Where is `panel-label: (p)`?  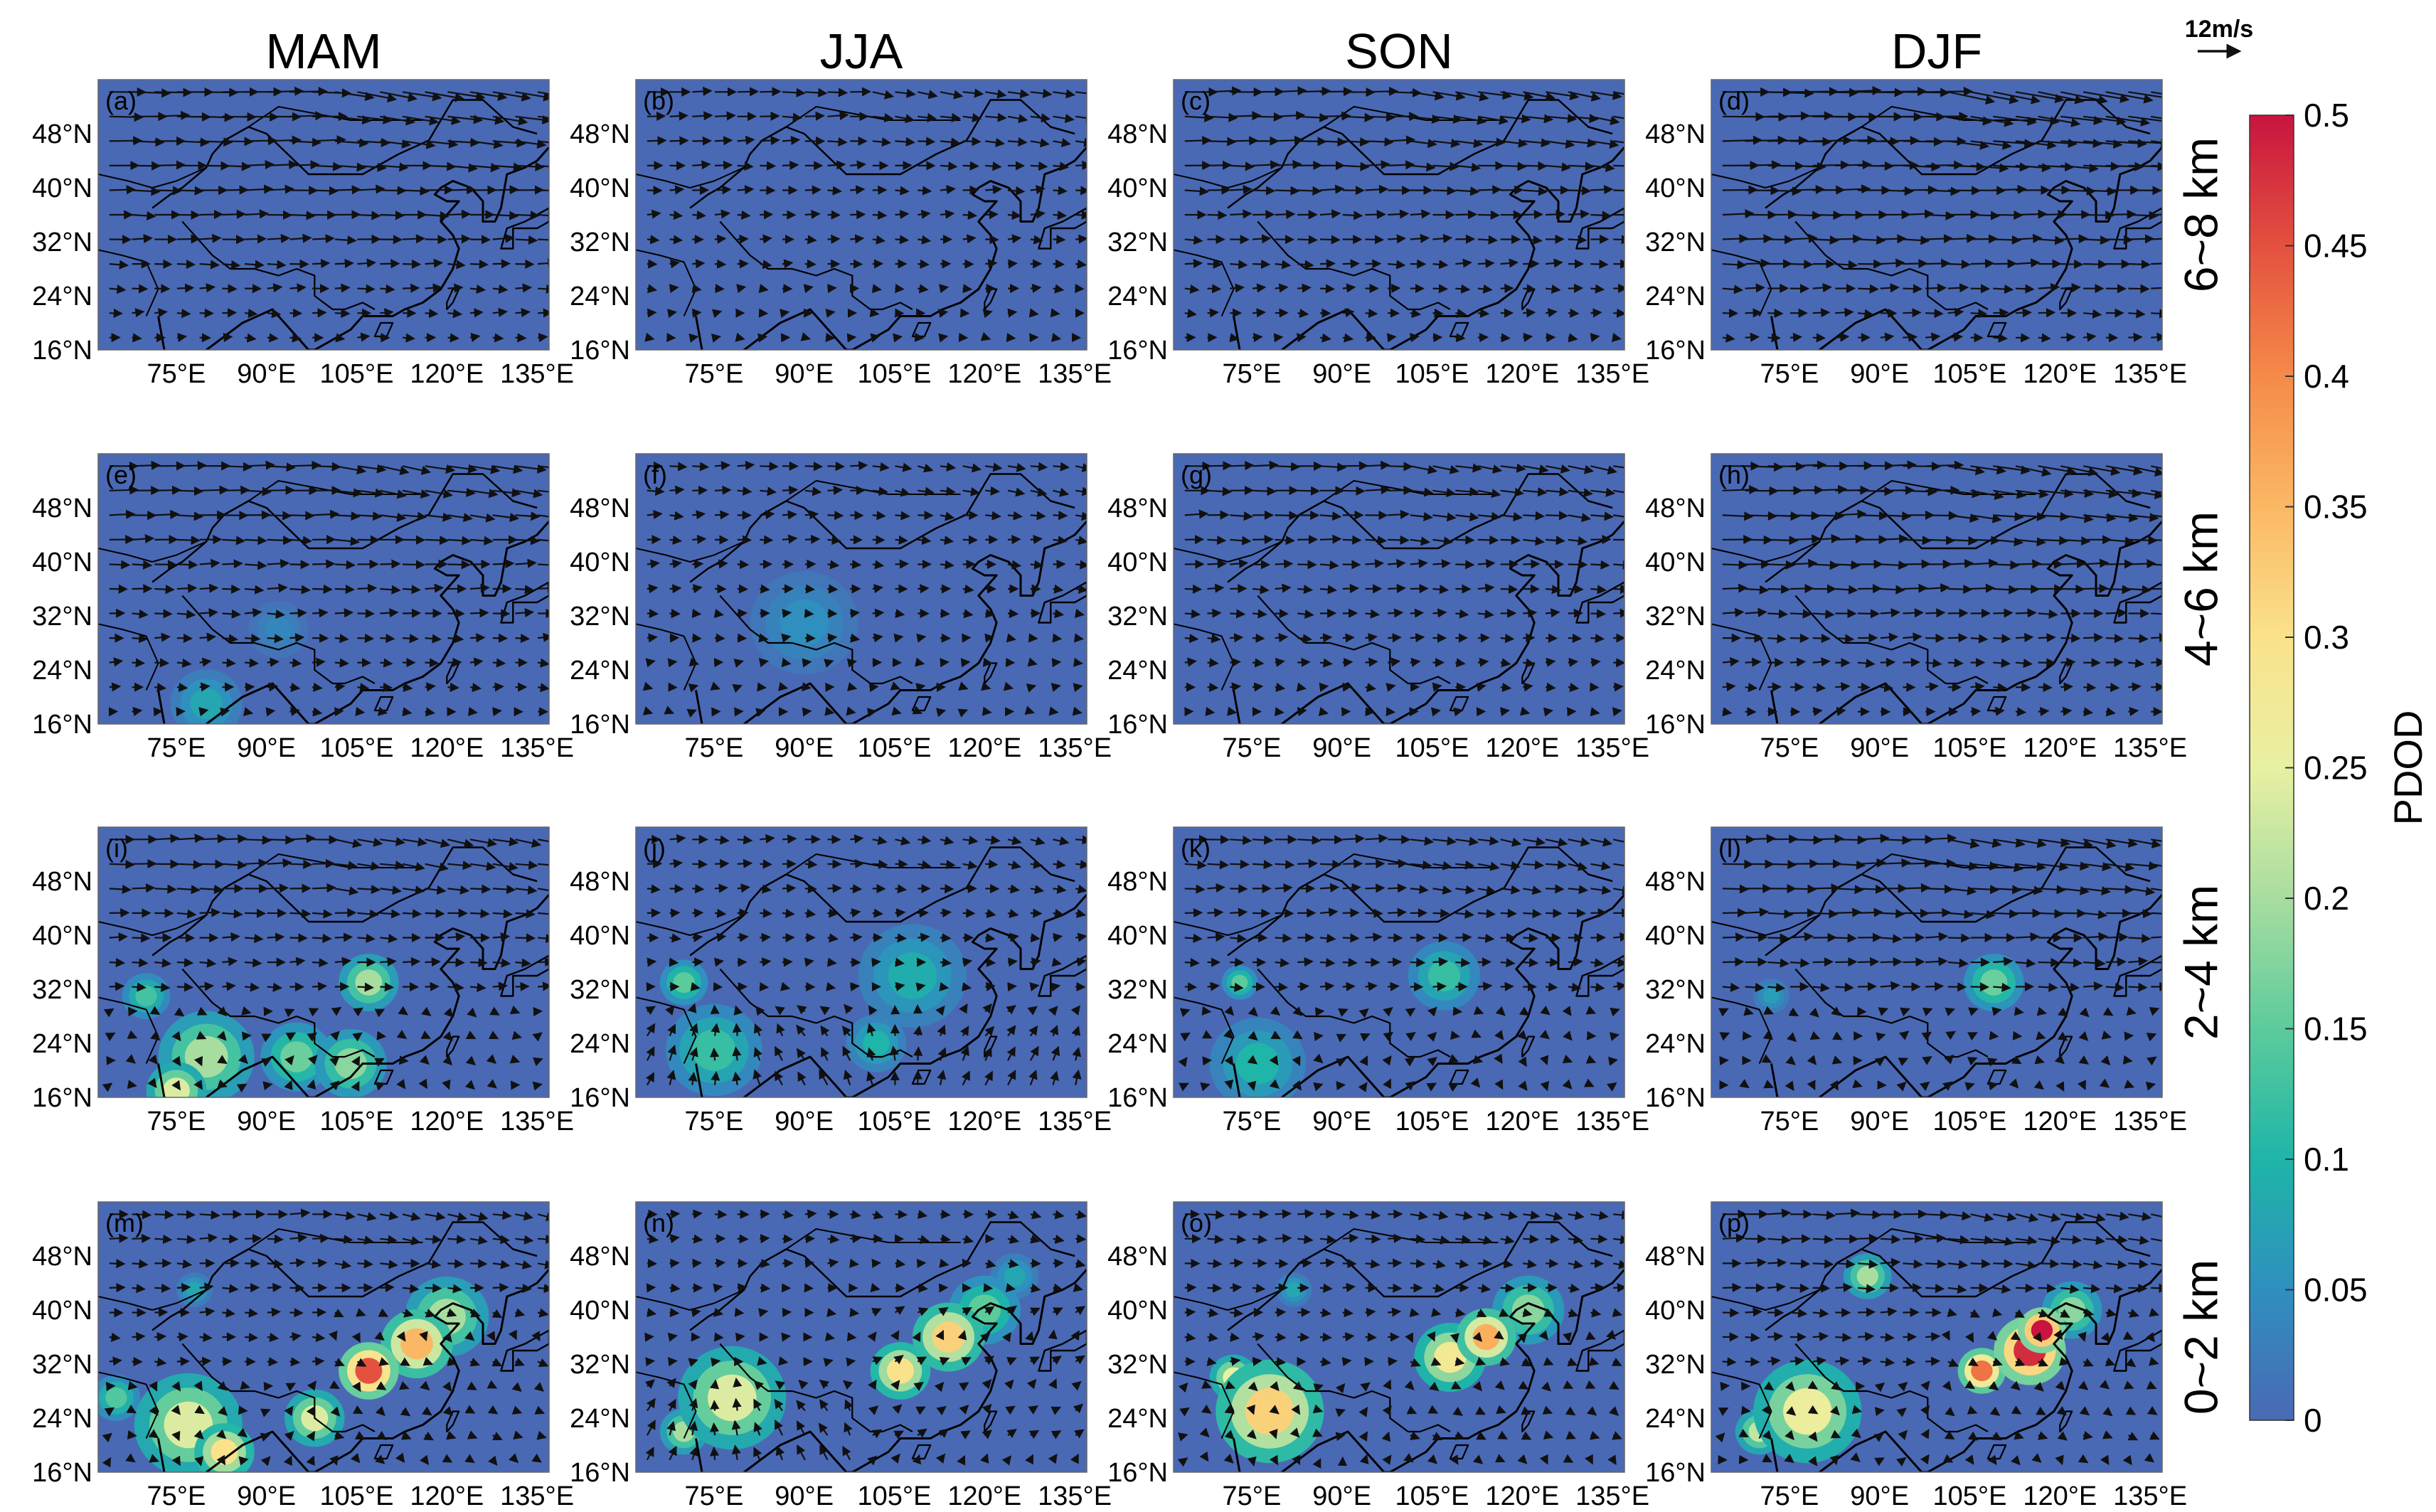 panel-label: (p) is located at coordinates (1734, 1222).